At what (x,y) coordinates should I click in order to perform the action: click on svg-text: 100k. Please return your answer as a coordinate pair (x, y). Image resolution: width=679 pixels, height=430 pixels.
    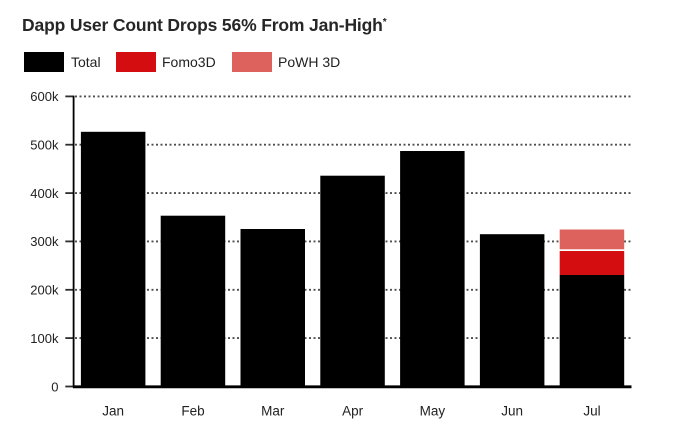
    Looking at the image, I should click on (44, 338).